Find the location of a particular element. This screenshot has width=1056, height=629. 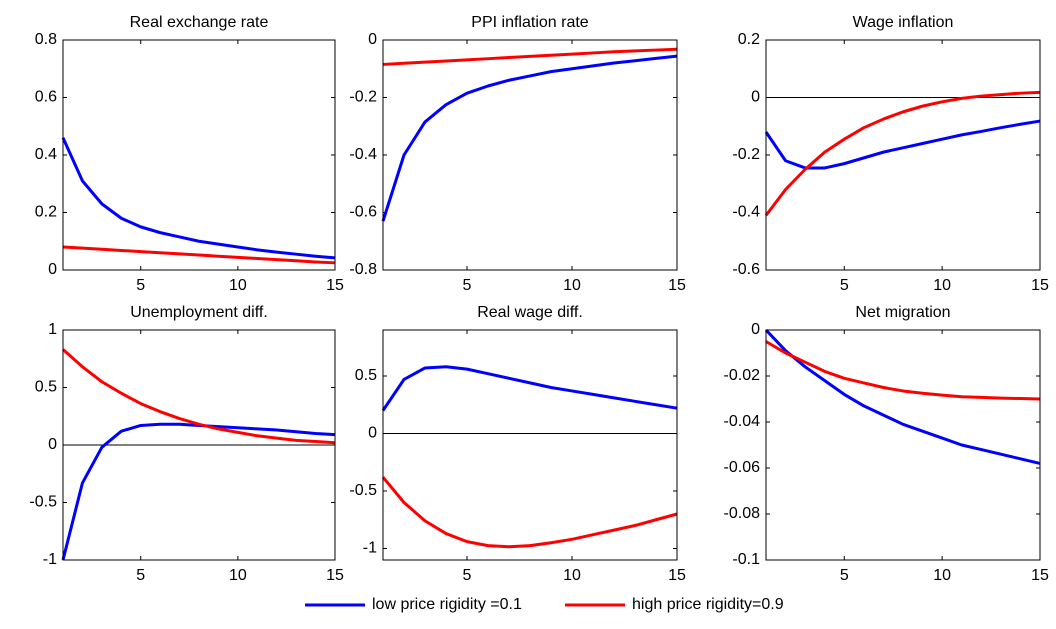

legend-label: low price rigidity =0.1 is located at coordinates (447, 604).